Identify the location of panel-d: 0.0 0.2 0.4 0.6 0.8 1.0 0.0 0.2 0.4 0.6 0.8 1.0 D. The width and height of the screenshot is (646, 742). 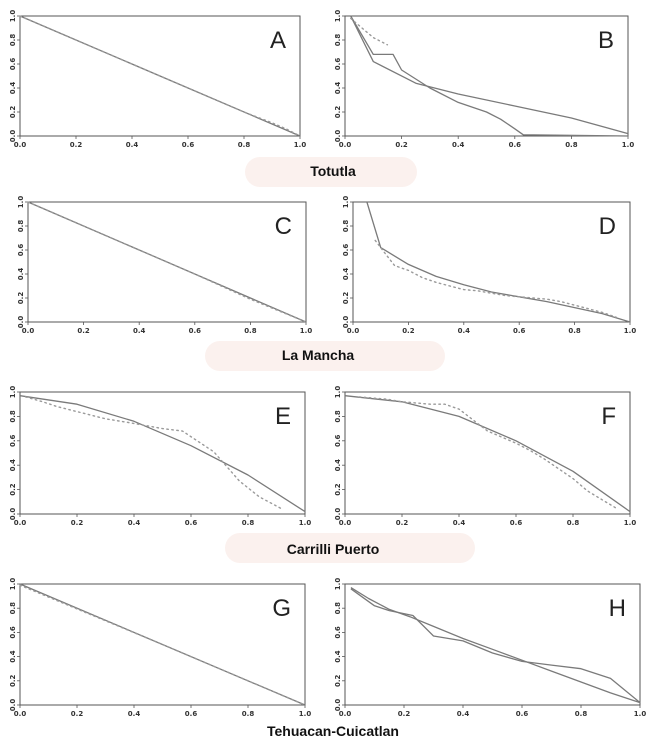
(489, 265).